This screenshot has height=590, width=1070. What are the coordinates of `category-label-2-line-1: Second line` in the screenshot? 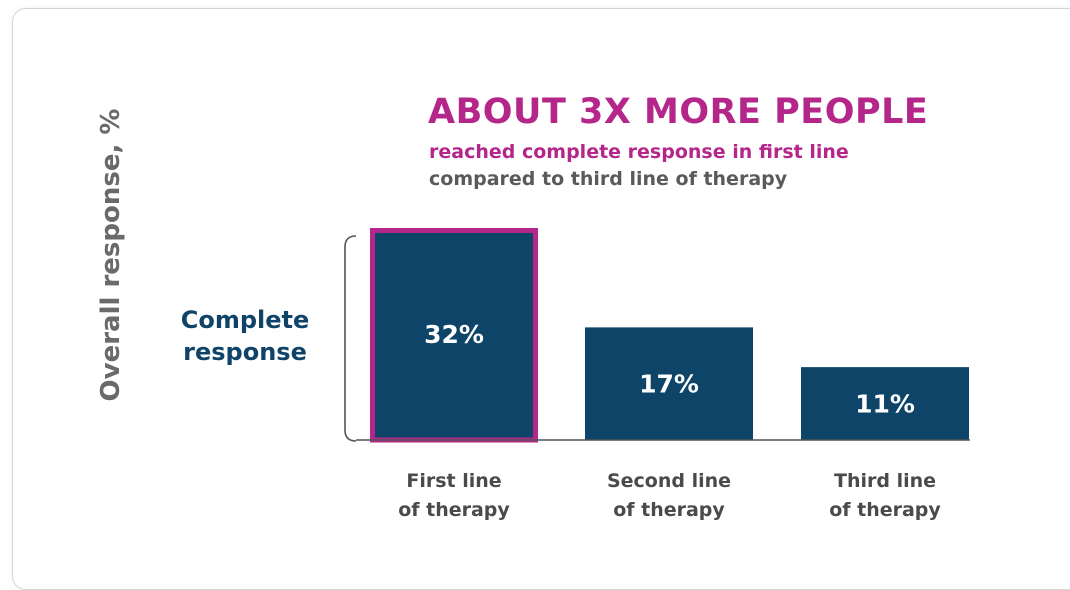 It's located at (669, 481).